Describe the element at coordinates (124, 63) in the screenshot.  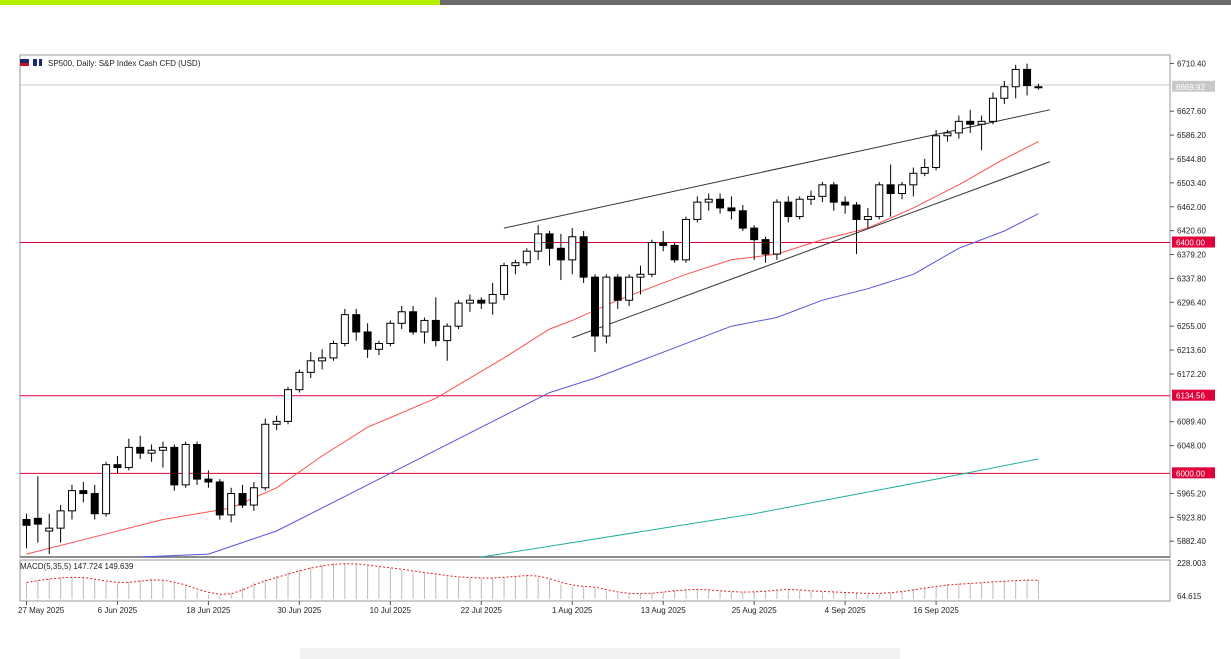
I see `chart-title: SP500, Daily: S&P Index Cash CFD (USD)` at that location.